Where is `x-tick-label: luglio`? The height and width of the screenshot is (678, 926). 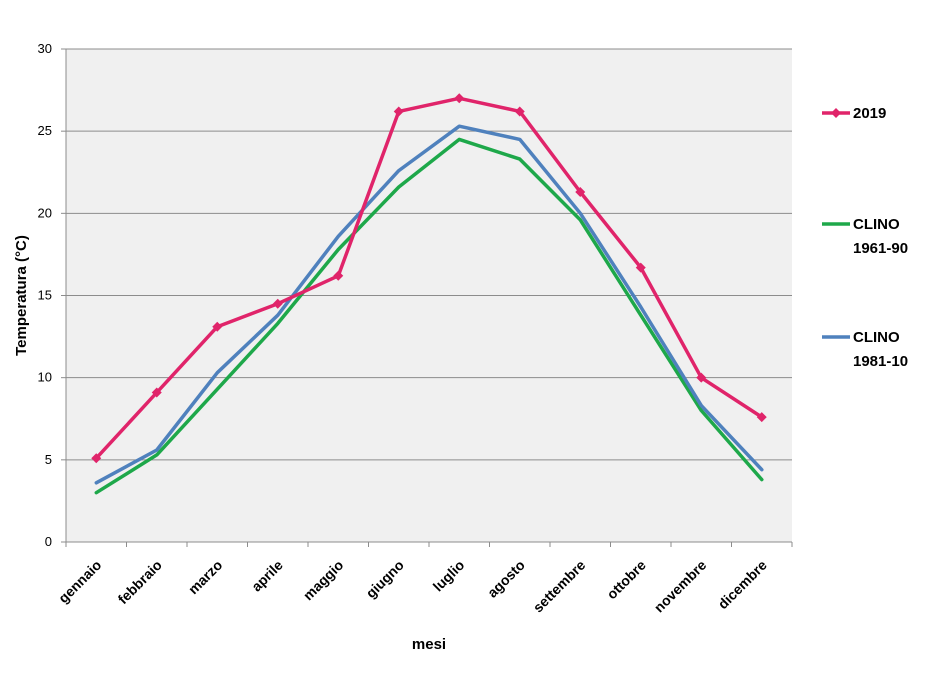 x-tick-label: luglio is located at coordinates (449, 576).